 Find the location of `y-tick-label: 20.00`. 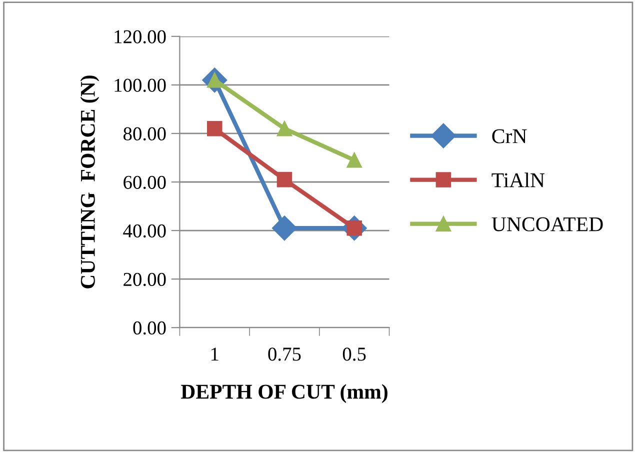

y-tick-label: 20.00 is located at coordinates (145, 279).